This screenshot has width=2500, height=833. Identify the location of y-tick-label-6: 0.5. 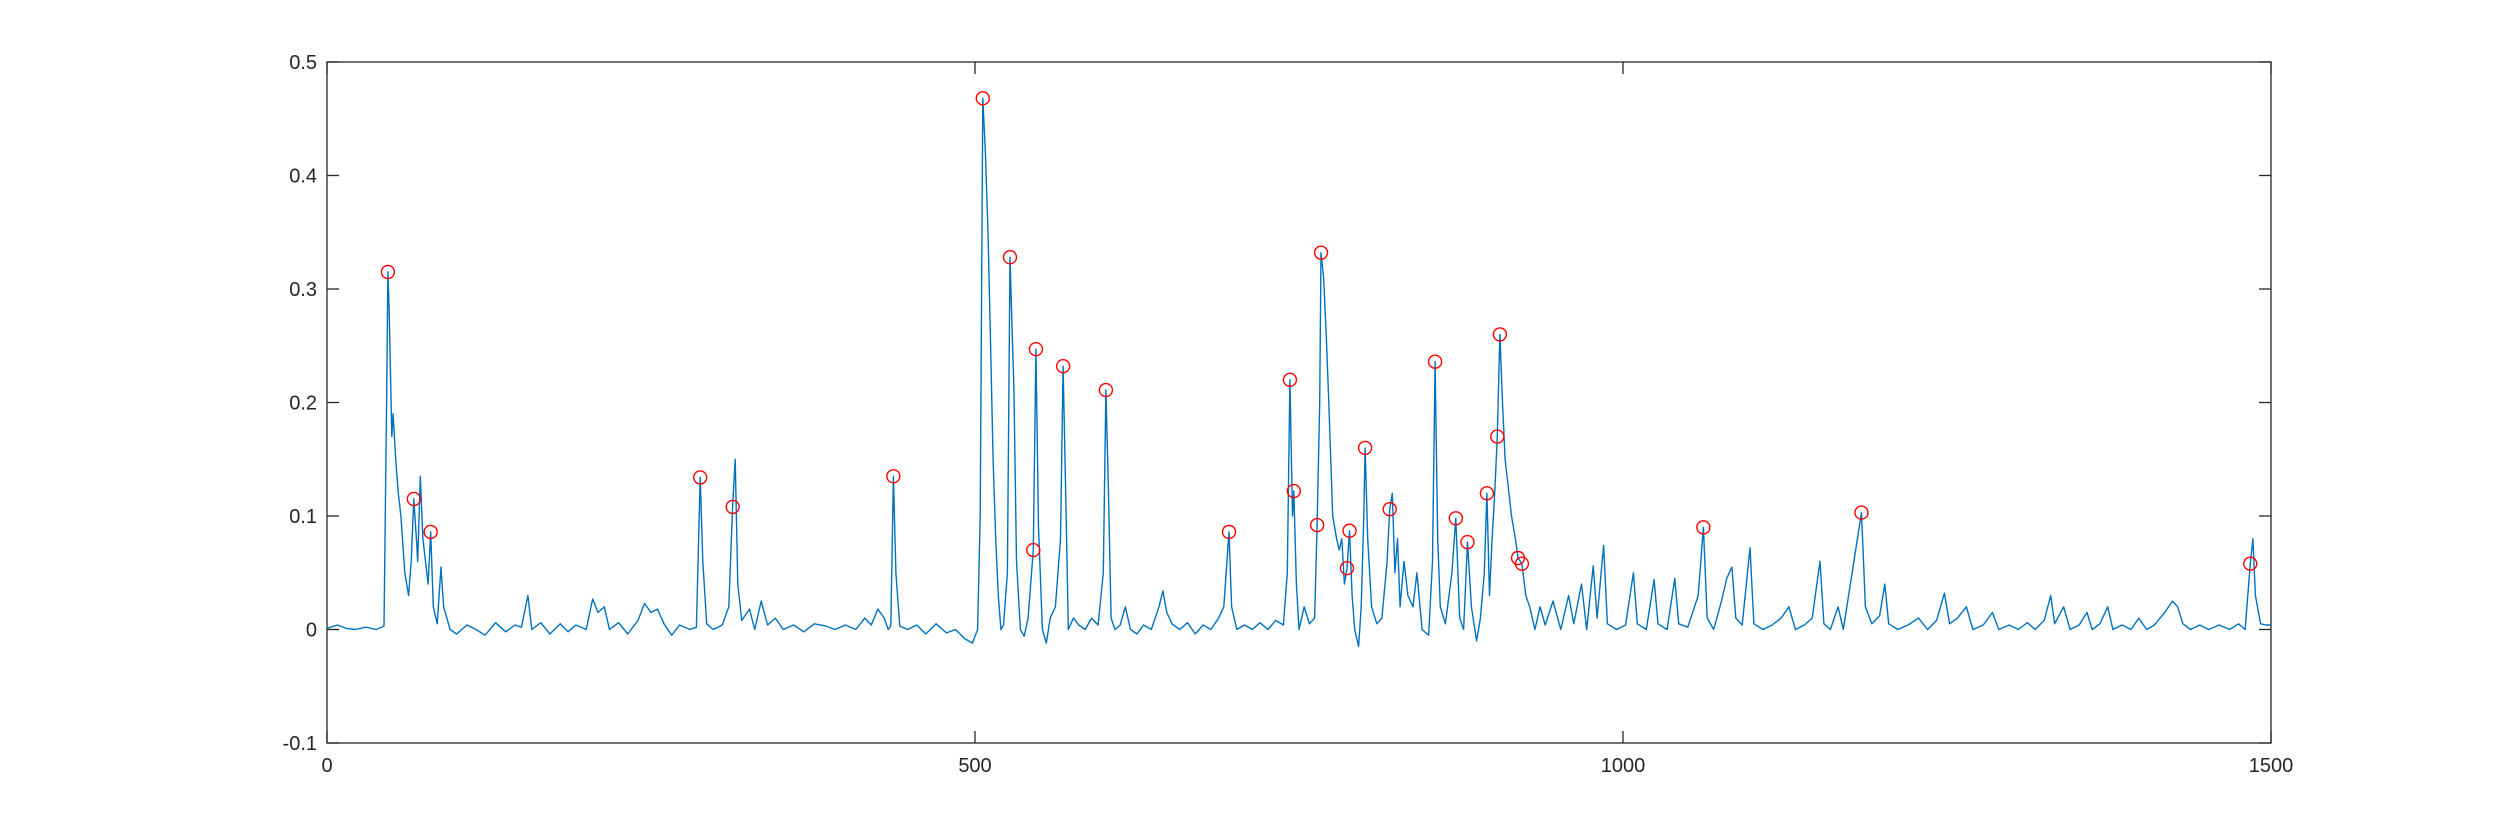
(303, 63).